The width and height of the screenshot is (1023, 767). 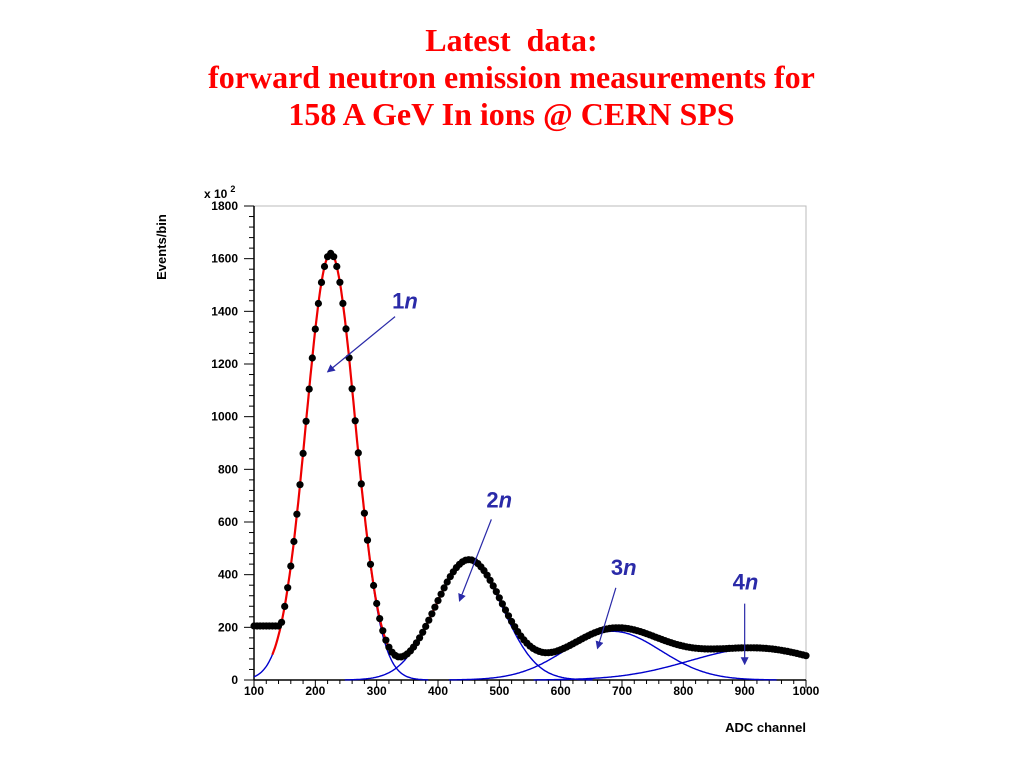 I want to click on x-tick-label: 300, so click(x=377, y=691).